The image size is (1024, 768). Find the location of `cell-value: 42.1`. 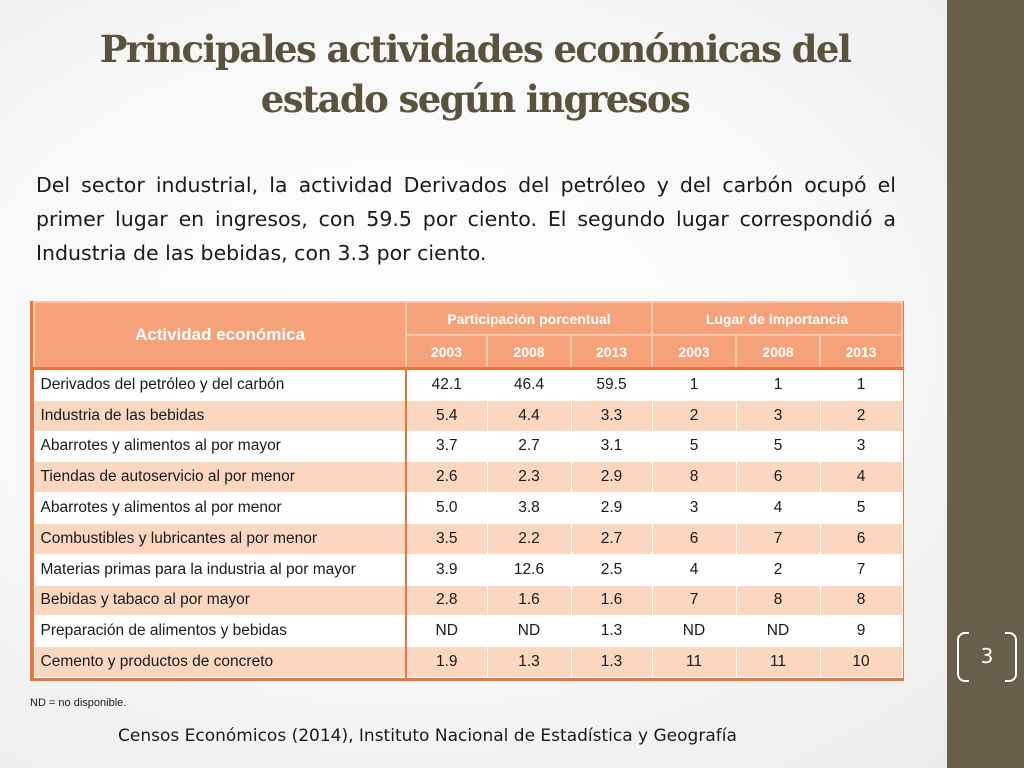

cell-value: 42.1 is located at coordinates (446, 384).